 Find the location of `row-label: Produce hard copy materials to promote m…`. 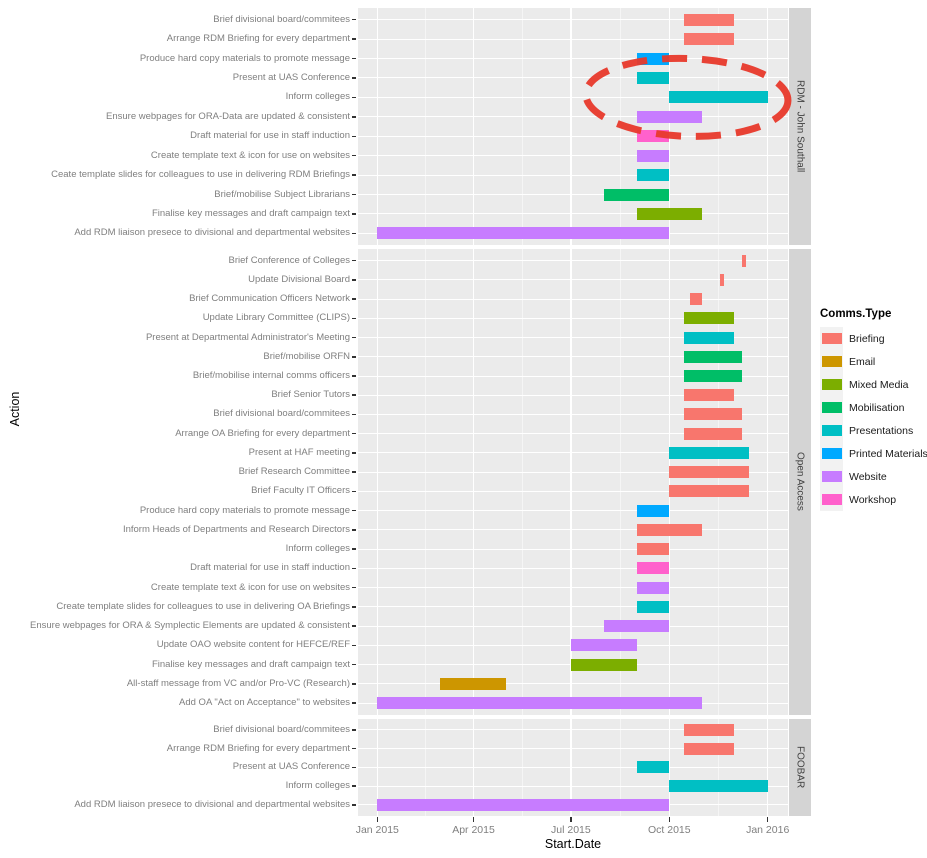

row-label: Produce hard copy materials to promote m… is located at coordinates (244, 510).